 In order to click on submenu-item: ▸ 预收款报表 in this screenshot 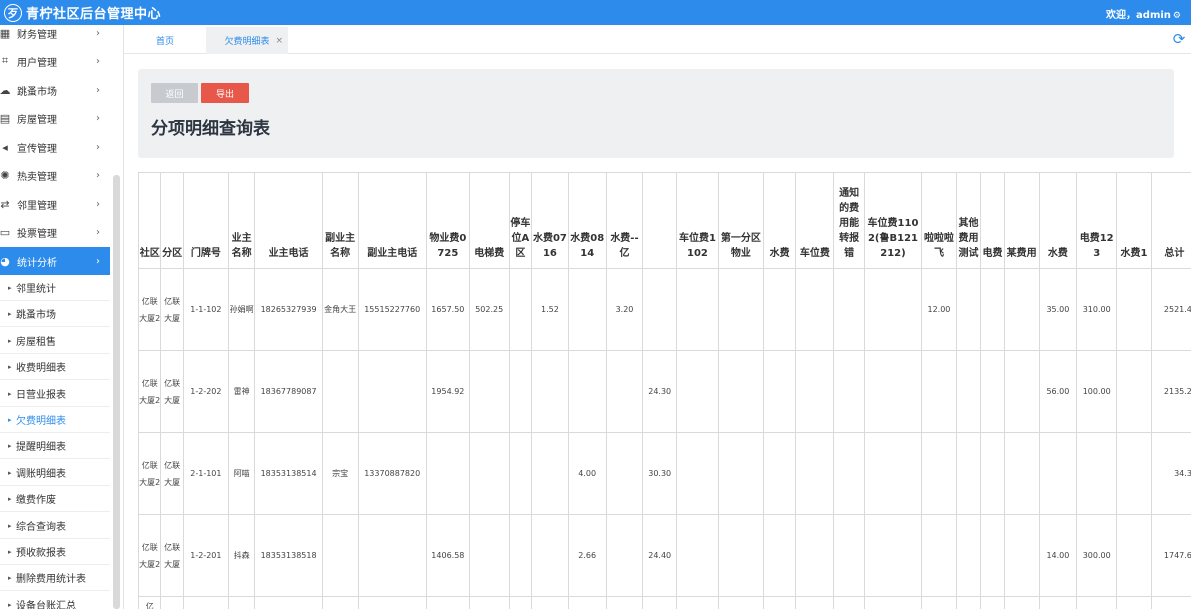, I will do `click(55, 552)`.